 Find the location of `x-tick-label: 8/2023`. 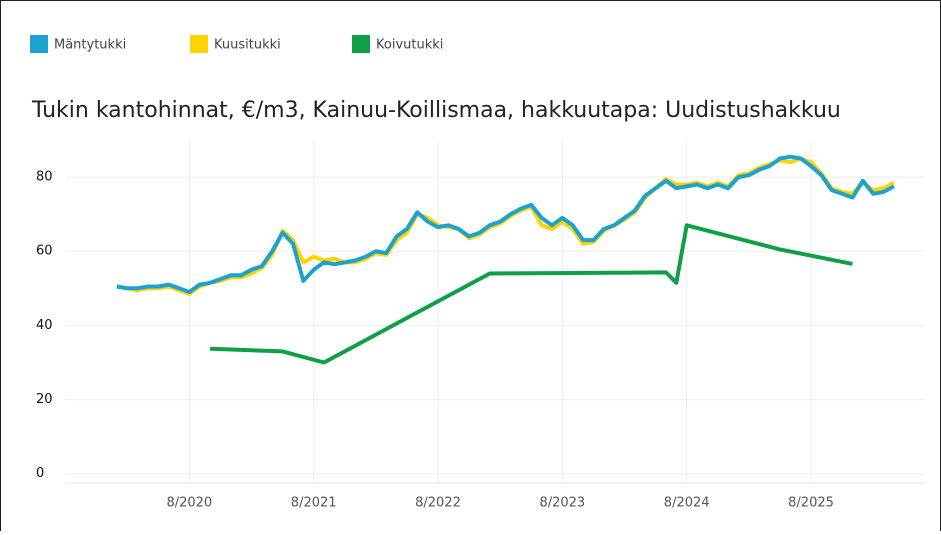

x-tick-label: 8/2023 is located at coordinates (562, 503).